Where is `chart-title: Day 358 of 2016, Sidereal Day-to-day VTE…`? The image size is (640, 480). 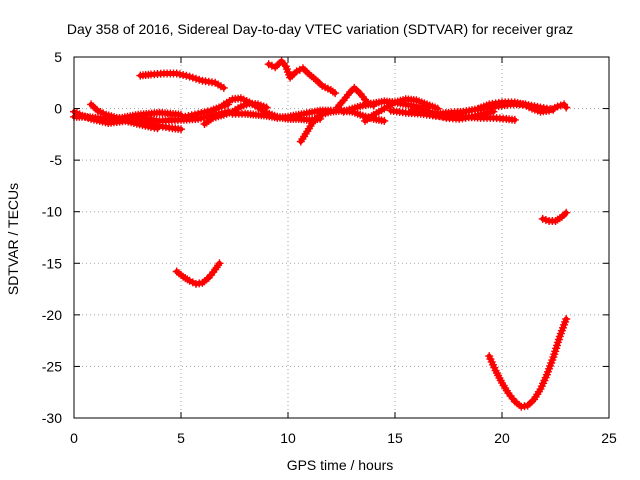
chart-title: Day 358 of 2016, Sidereal Day-to-day VTE… is located at coordinates (320, 29).